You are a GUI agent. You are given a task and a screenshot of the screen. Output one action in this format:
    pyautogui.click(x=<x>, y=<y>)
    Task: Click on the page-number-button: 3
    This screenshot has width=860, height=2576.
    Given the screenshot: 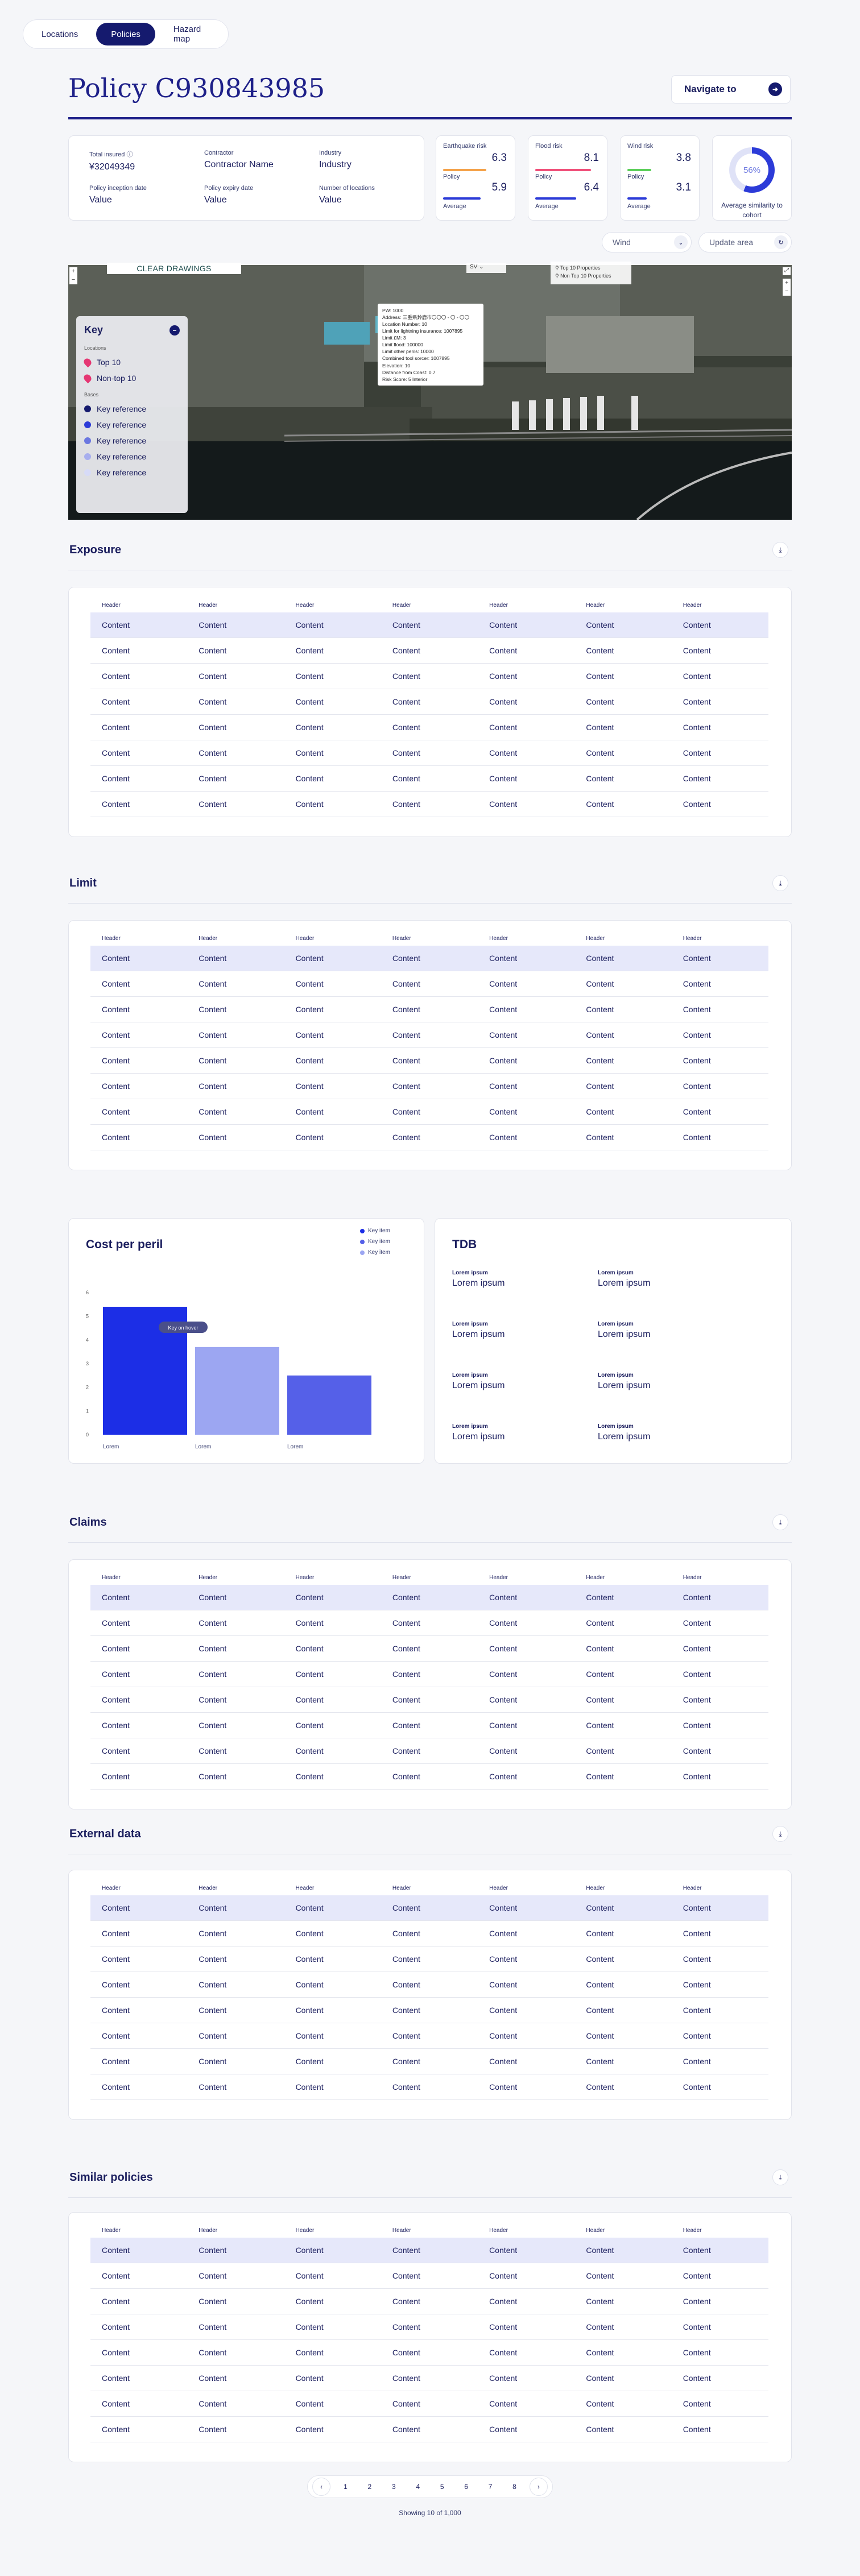 What is the action you would take?
    pyautogui.click(x=394, y=2487)
    